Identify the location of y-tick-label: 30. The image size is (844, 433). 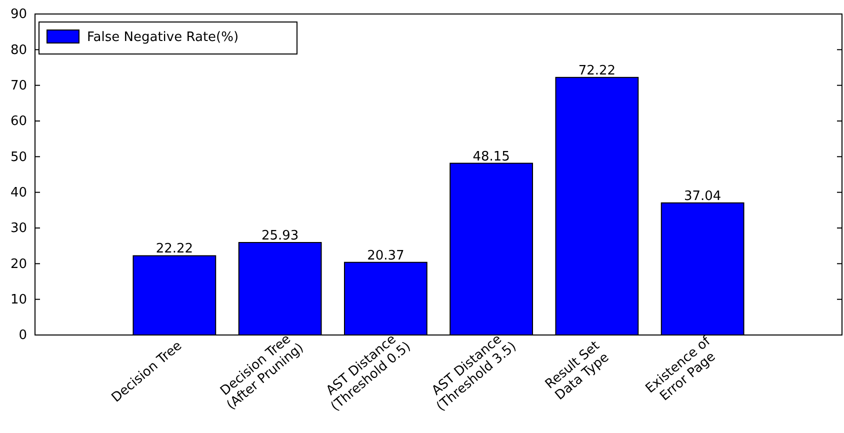
(18, 228).